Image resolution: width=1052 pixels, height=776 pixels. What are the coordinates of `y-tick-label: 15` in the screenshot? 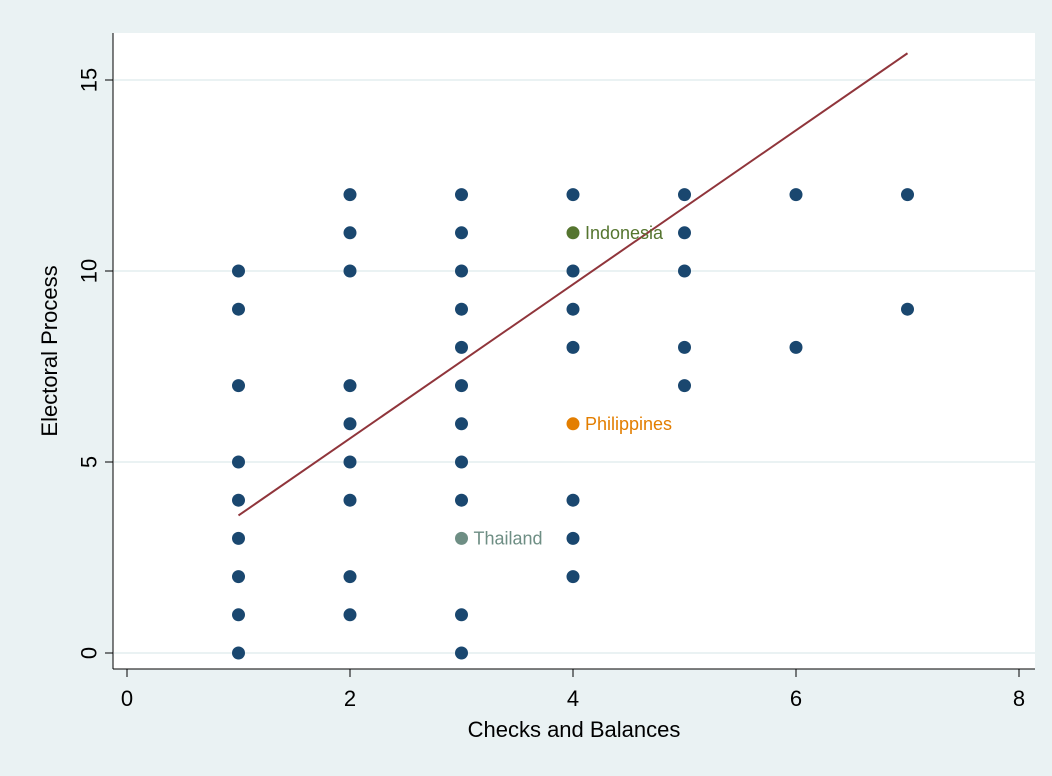 It's located at (89, 80).